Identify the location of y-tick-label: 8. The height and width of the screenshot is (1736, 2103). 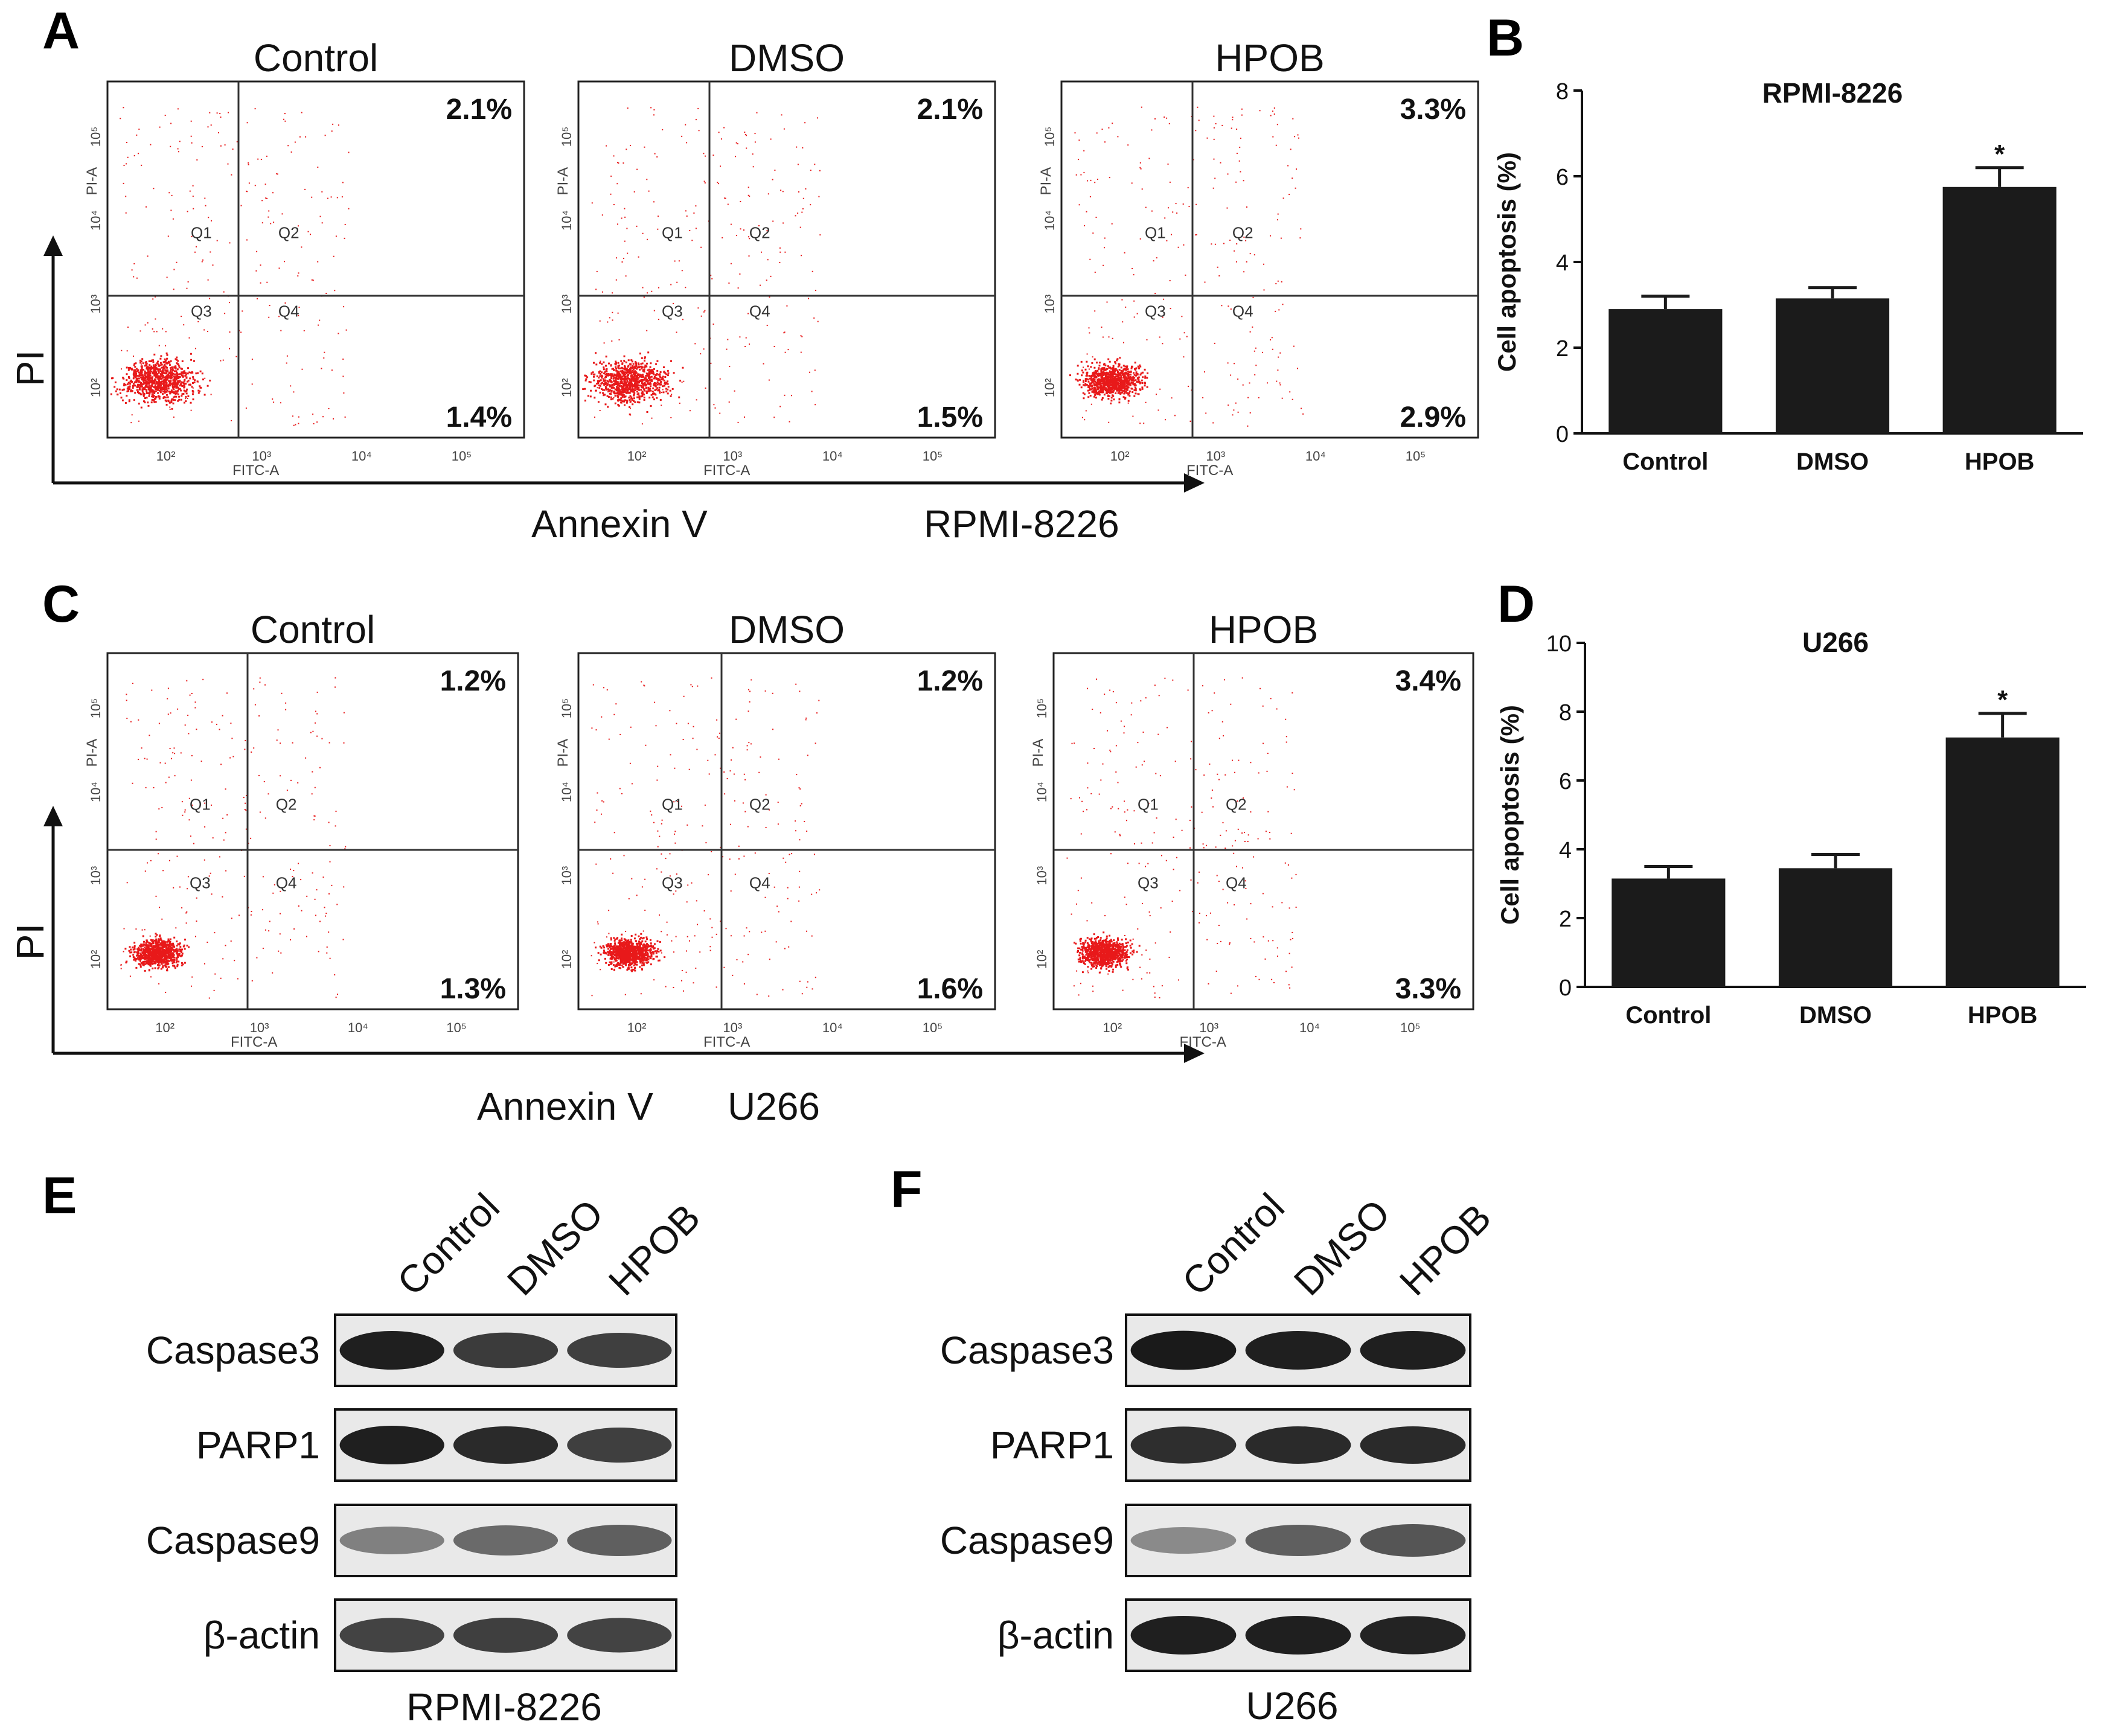
(1565, 713).